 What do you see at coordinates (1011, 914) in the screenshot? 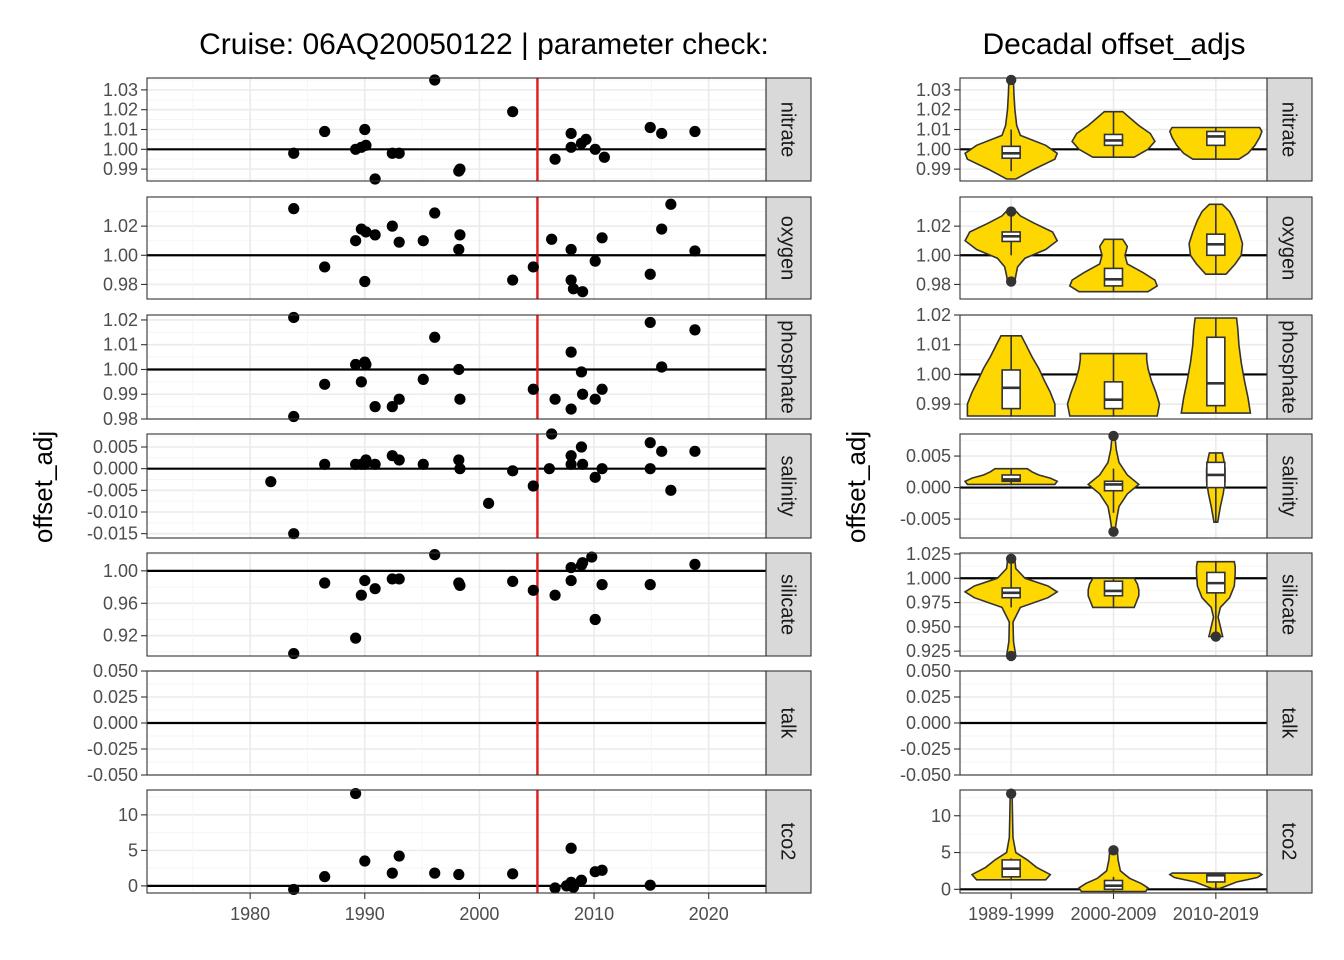
I see `x-tick-label: 1989-1999` at bounding box center [1011, 914].